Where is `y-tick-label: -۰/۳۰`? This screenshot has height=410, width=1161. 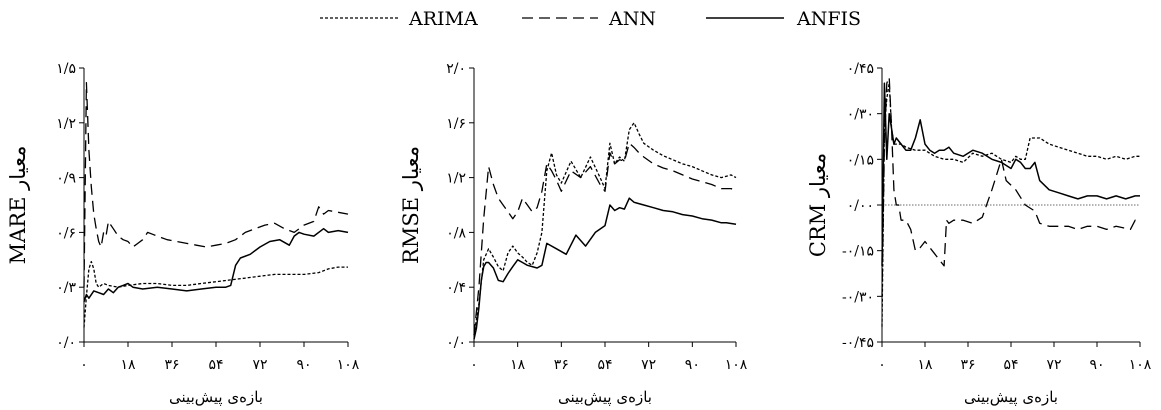 y-tick-label: -۰/۳۰ is located at coordinates (858, 297).